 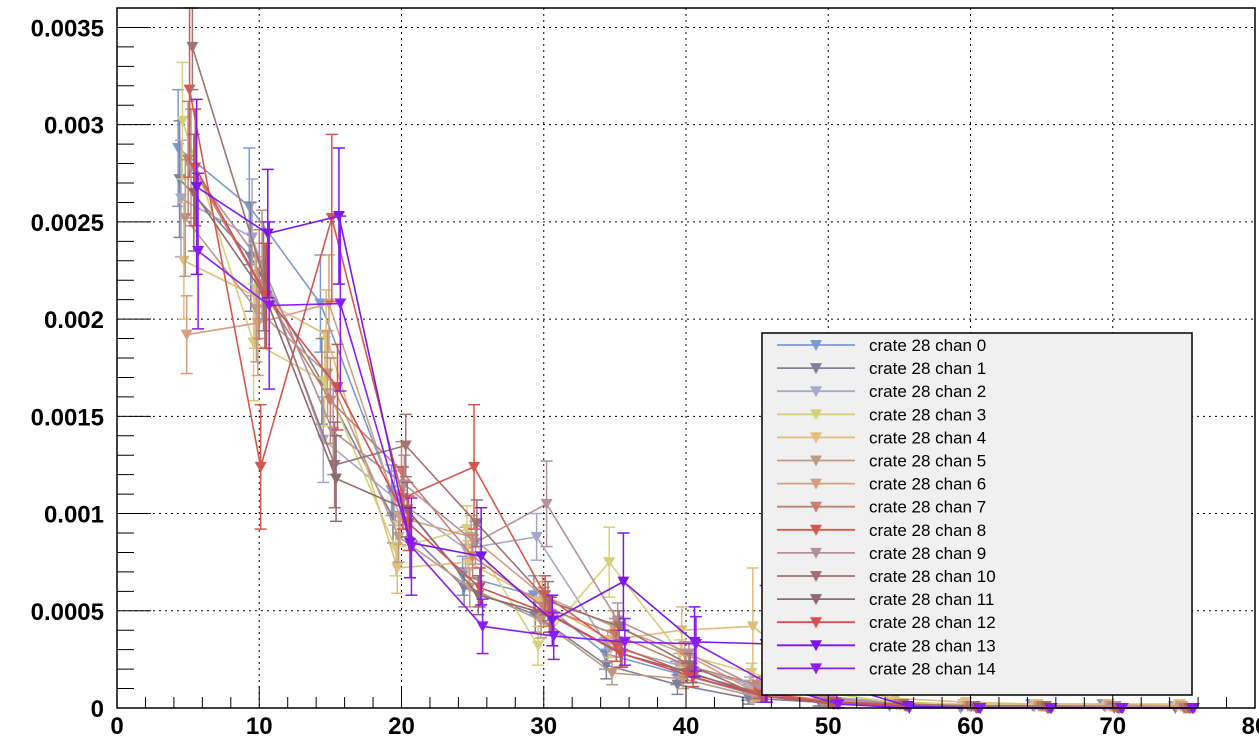 I want to click on x-tick-label: 70, so click(x=1112, y=726).